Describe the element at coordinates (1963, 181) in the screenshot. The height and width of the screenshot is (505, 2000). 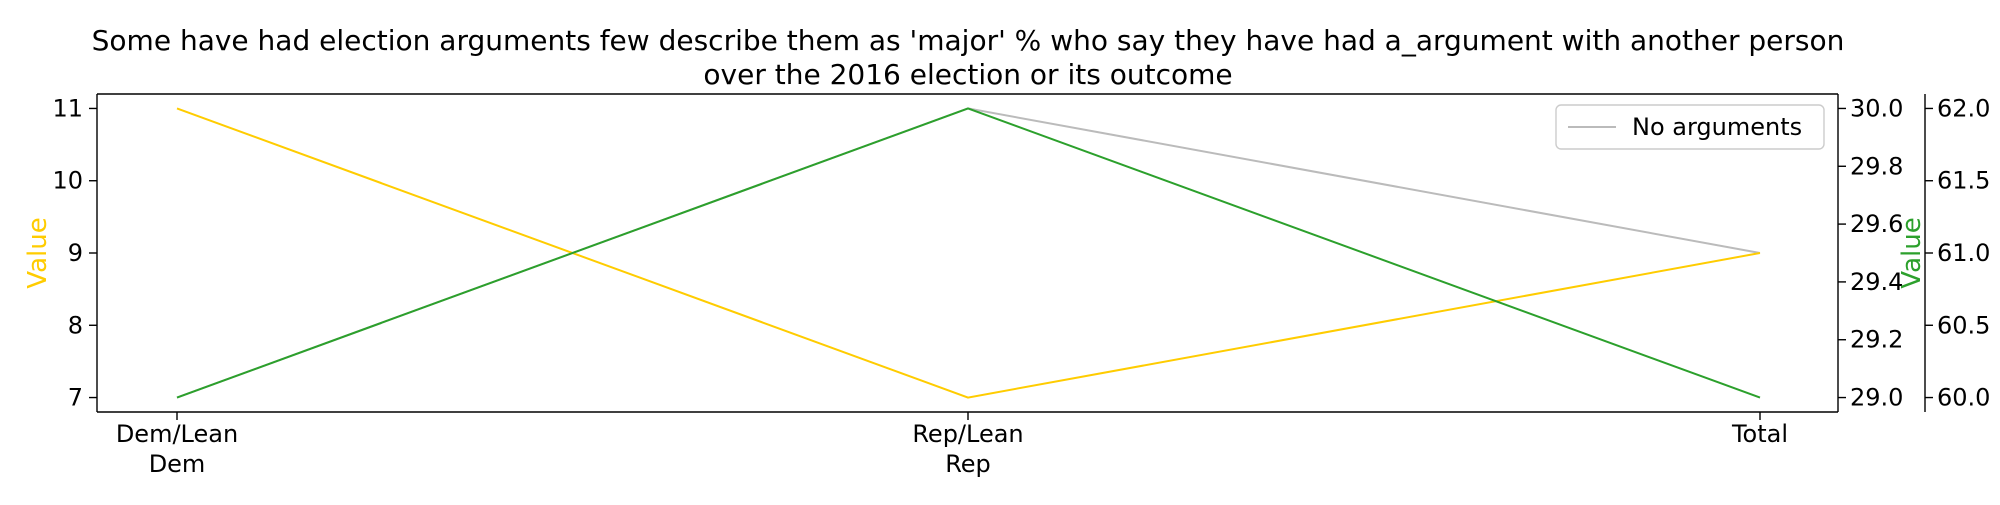
I see `second-right-y-tick-label: 61.5` at that location.